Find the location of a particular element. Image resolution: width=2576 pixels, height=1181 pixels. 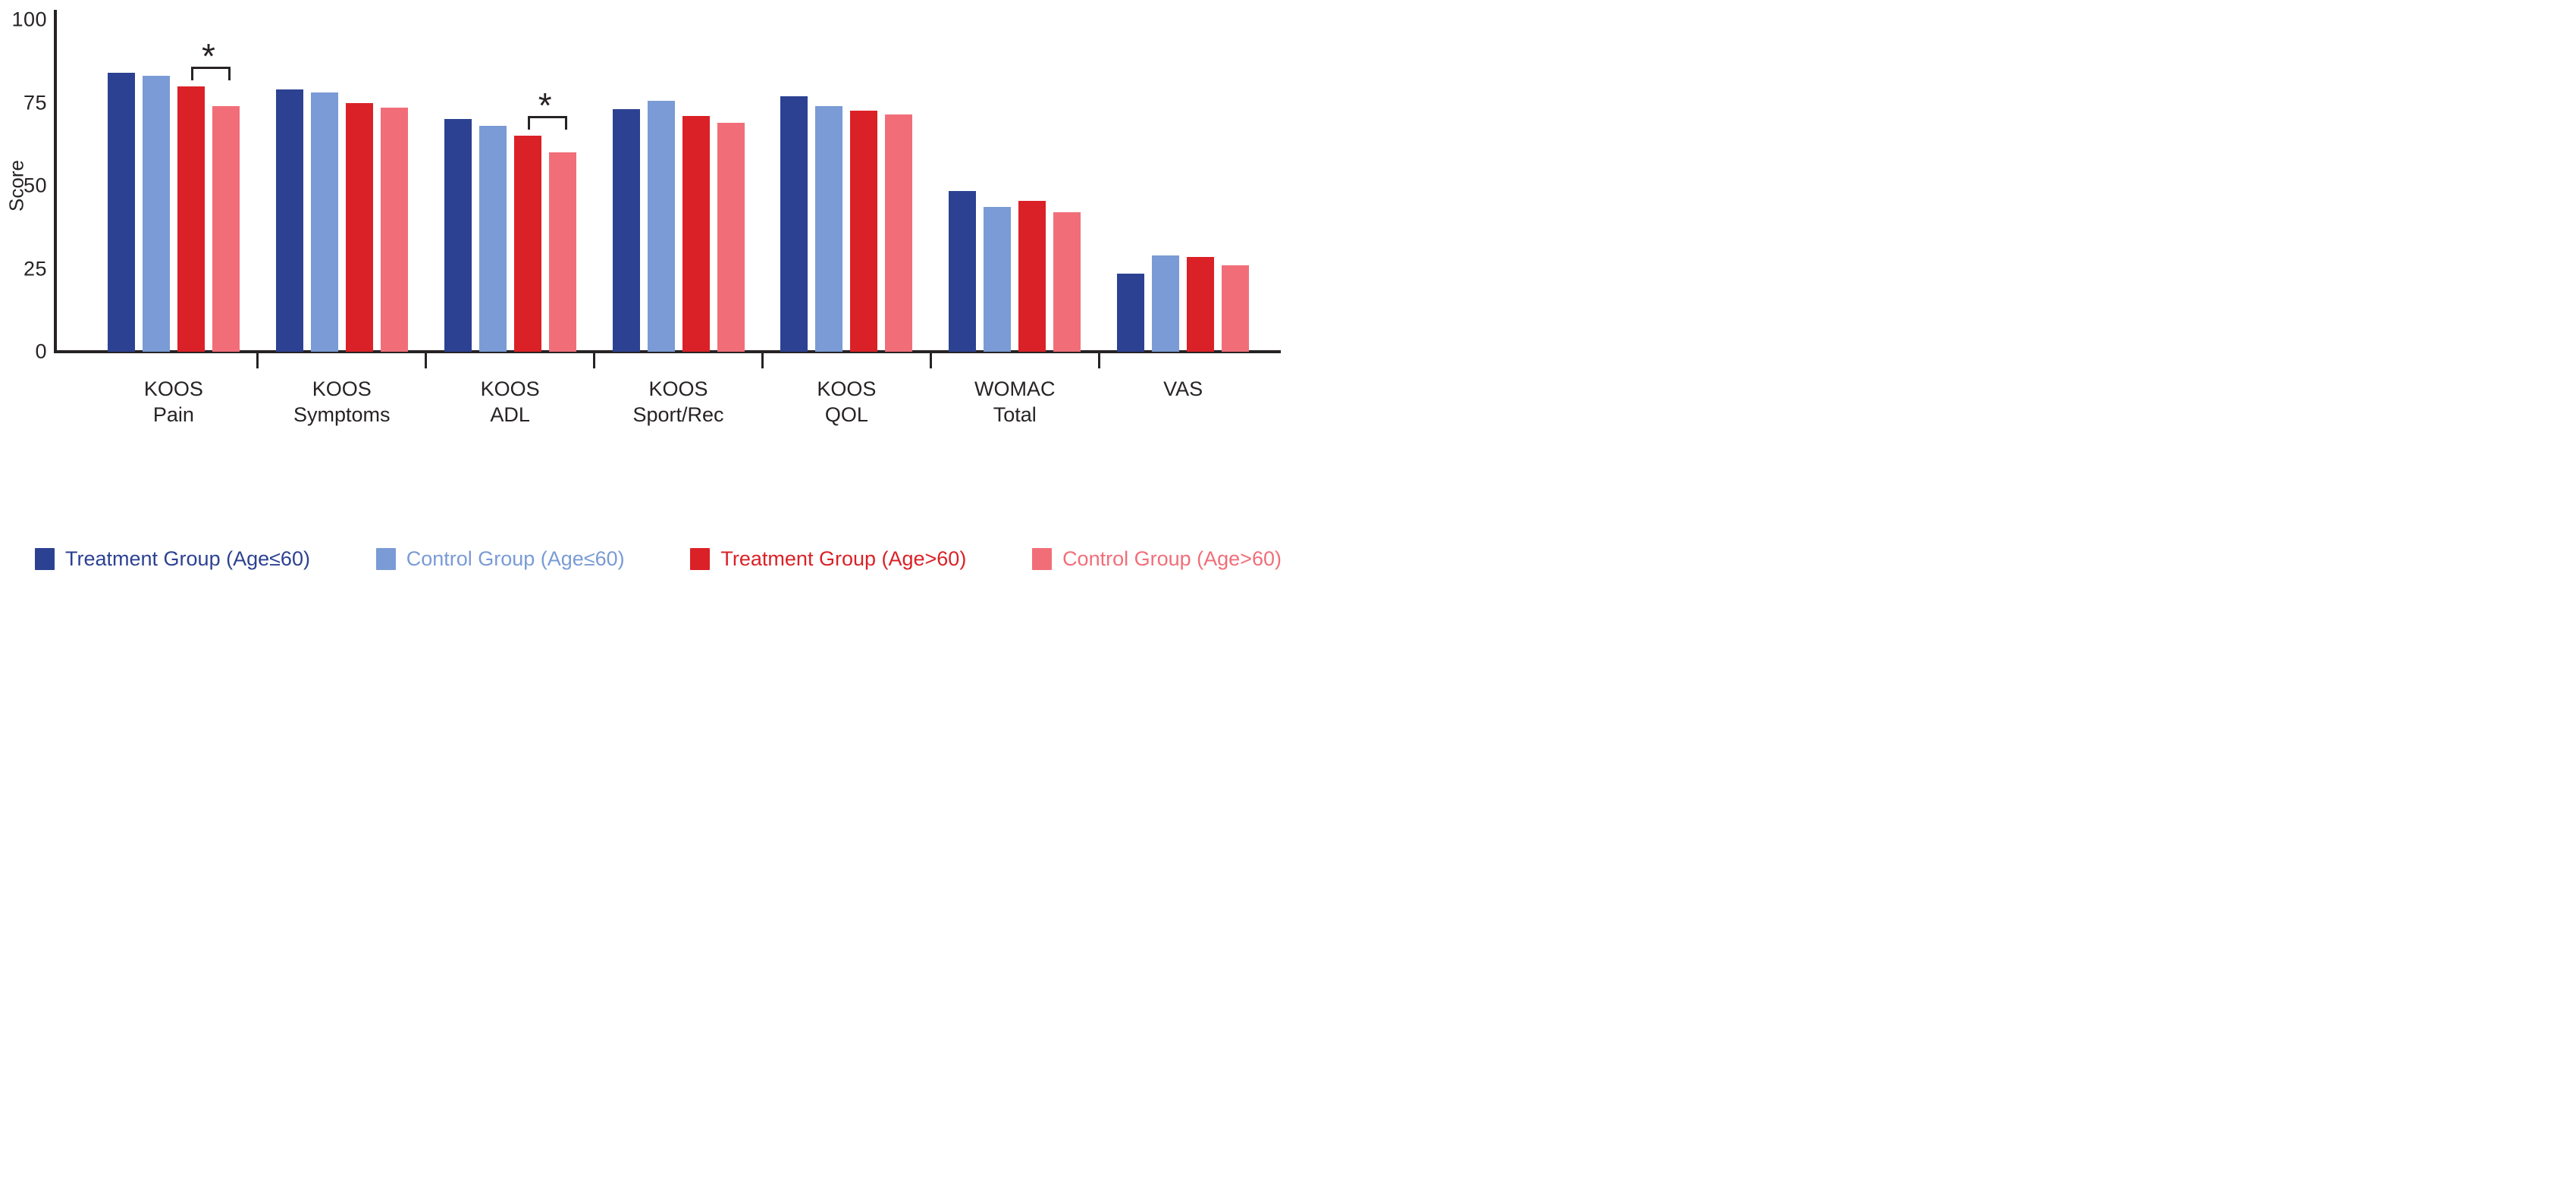

category-label-line: Total is located at coordinates (1015, 414).